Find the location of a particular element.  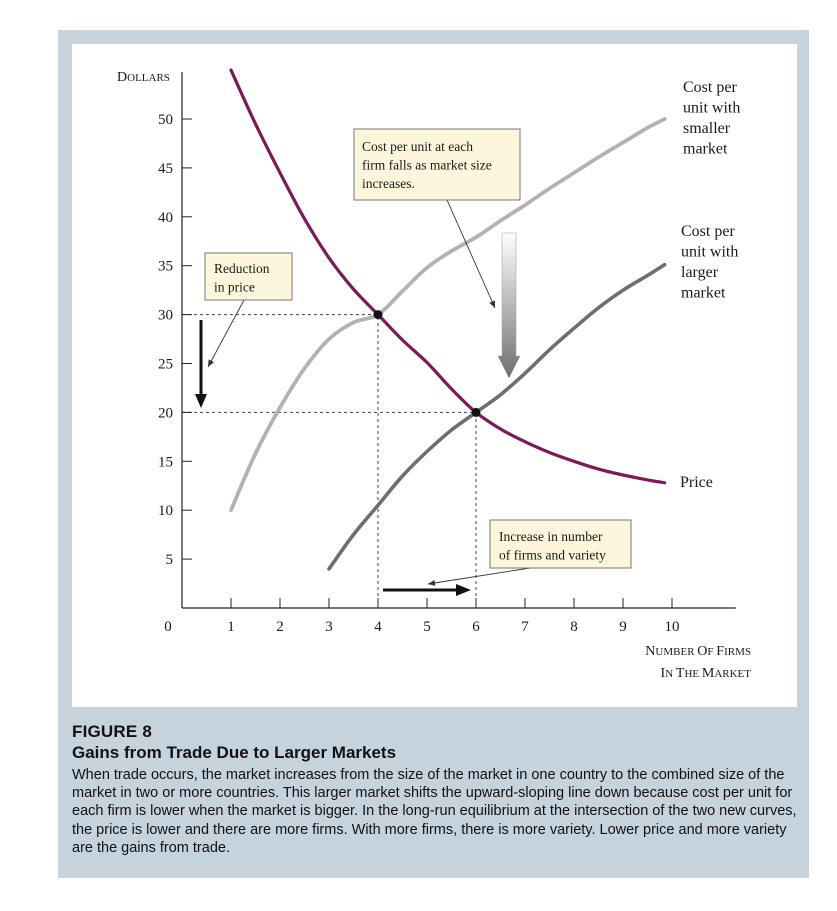

ann-increase-text: Increase in number of firms and variety is located at coordinates (552, 546).